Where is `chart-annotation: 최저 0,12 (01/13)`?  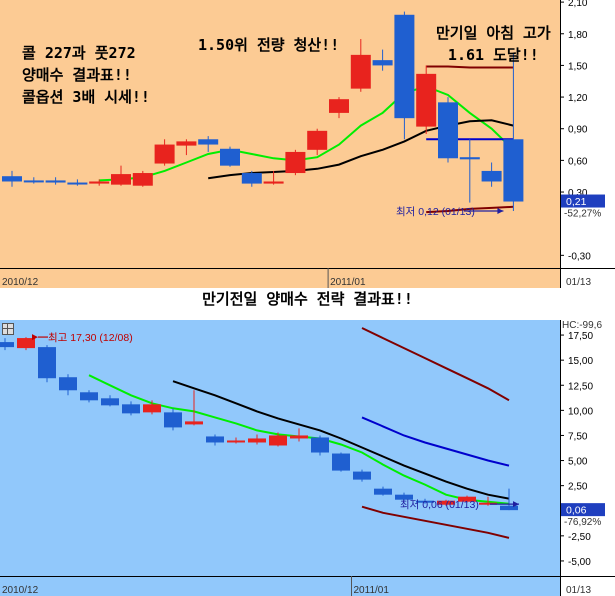 chart-annotation: 최저 0,12 (01/13) is located at coordinates (450, 212).